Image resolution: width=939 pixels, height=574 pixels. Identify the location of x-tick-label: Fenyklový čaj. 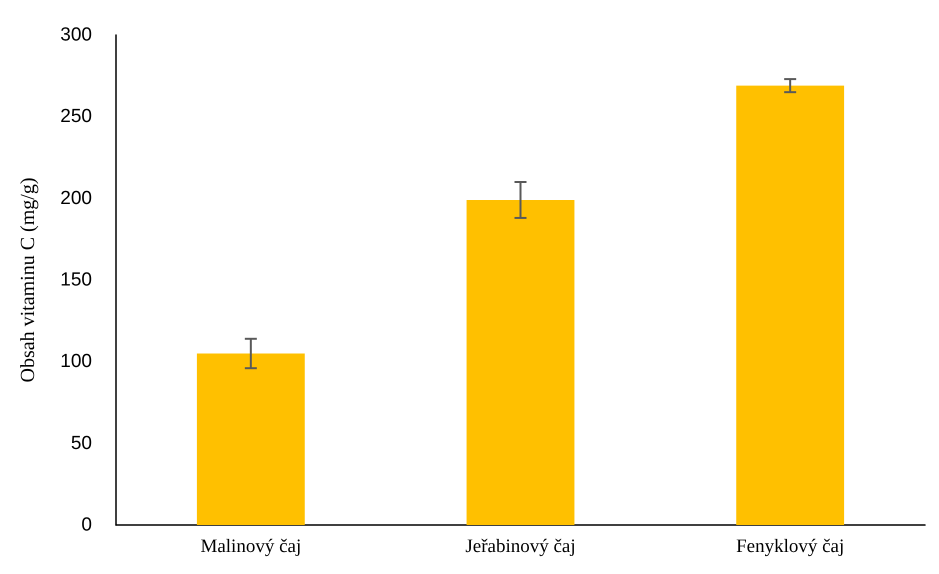
(790, 546).